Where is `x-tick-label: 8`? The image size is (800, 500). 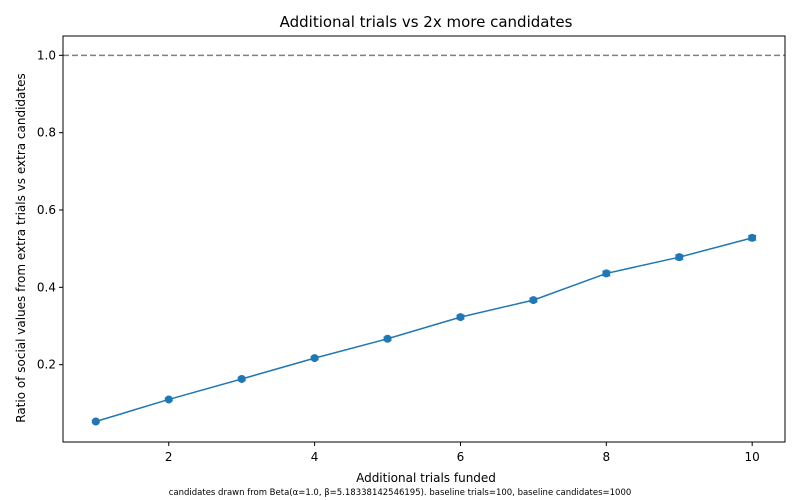
x-tick-label: 8 is located at coordinates (607, 457).